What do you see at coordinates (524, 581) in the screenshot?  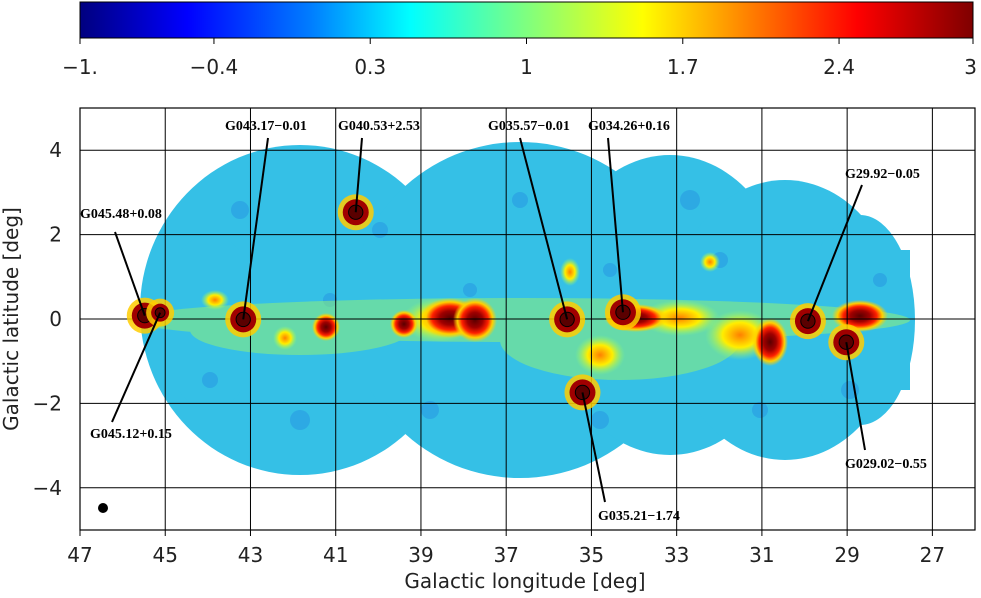 I see `x-axis-title: Galactic longitude [deg]` at bounding box center [524, 581].